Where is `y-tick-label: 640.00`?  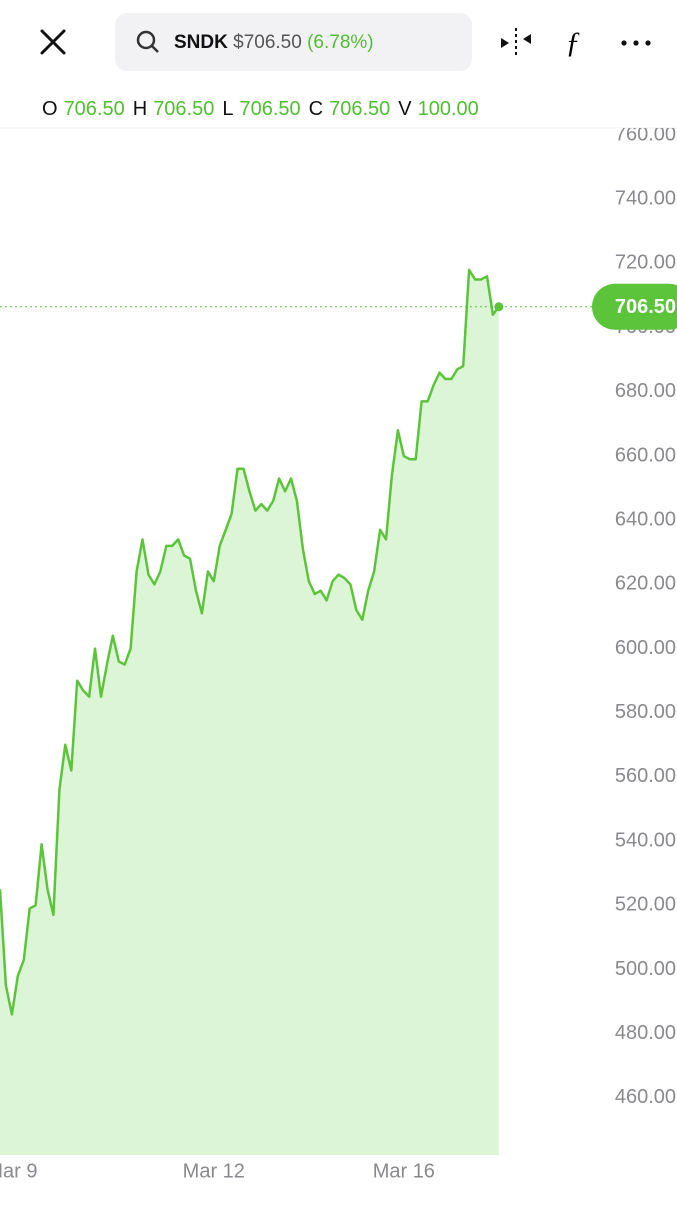
y-tick-label: 640.00 is located at coordinates (645, 519).